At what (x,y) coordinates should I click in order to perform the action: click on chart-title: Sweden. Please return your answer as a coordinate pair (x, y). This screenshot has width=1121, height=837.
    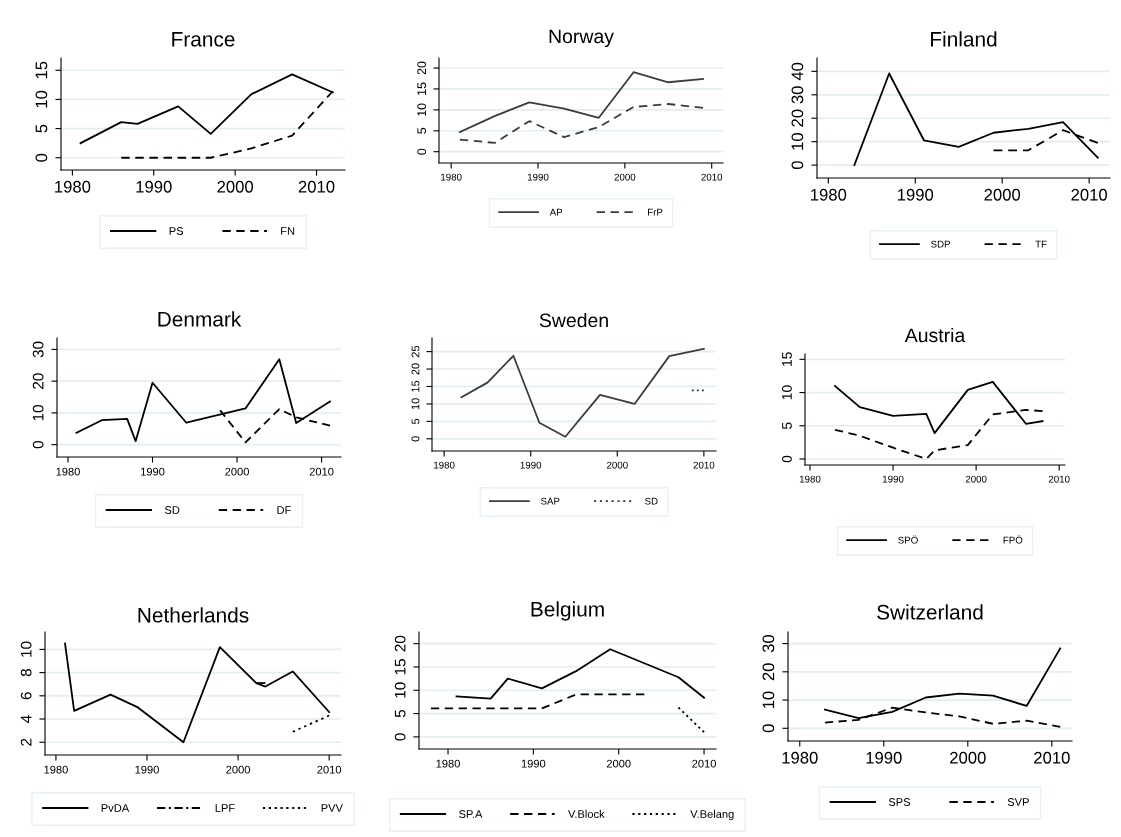
    Looking at the image, I should click on (573, 320).